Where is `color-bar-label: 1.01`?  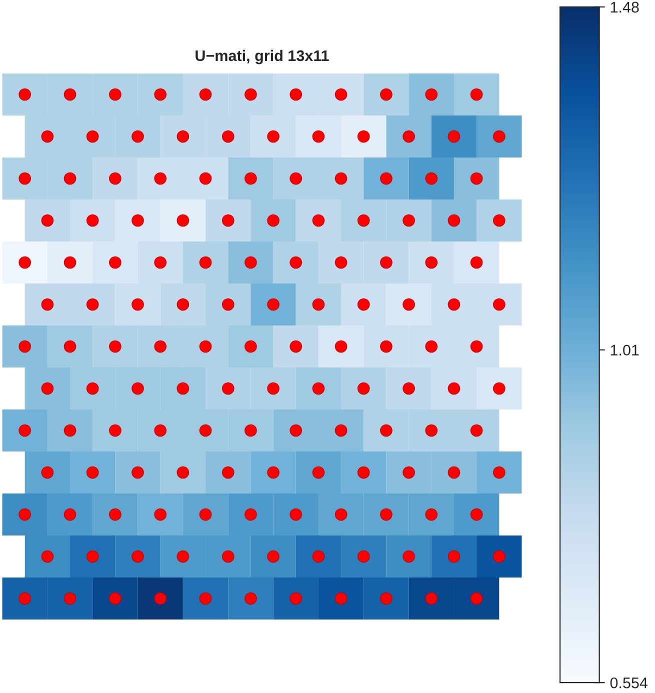
color-bar-label: 1.01 is located at coordinates (624, 350).